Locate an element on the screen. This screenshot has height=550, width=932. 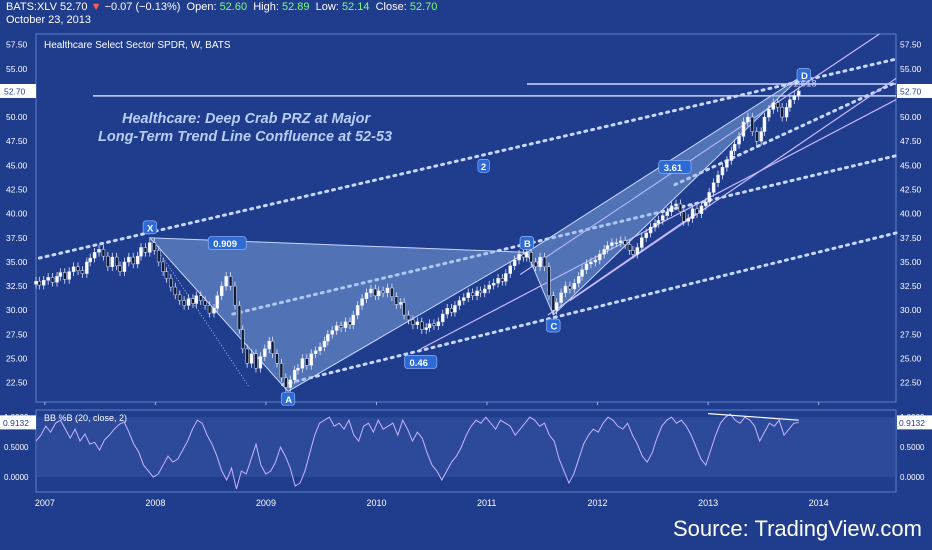
symbol-label: BATS:XLV is located at coordinates (31, 7).